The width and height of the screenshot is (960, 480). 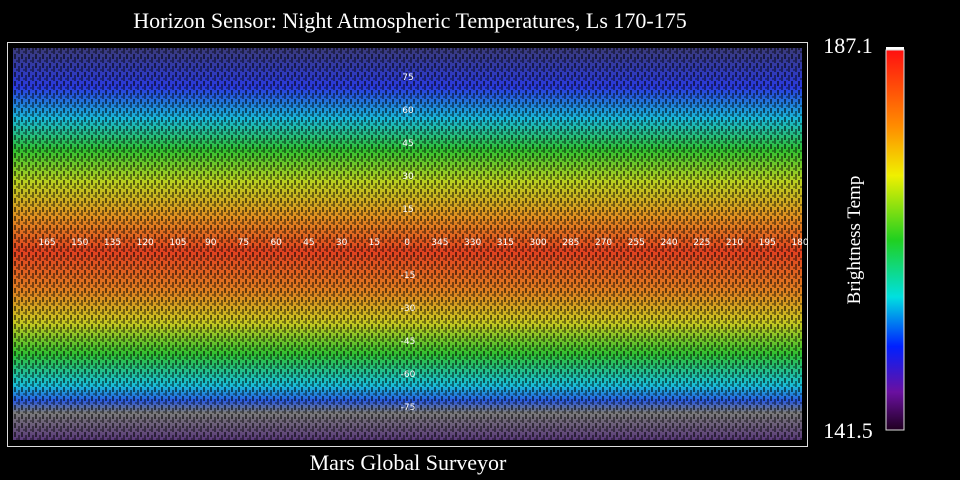 What do you see at coordinates (407, 144) in the screenshot?
I see `latitude-label: 45` at bounding box center [407, 144].